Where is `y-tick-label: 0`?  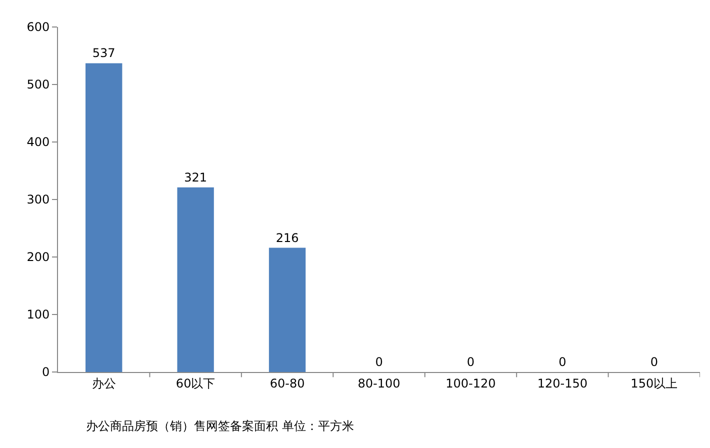 y-tick-label: 0 is located at coordinates (46, 372).